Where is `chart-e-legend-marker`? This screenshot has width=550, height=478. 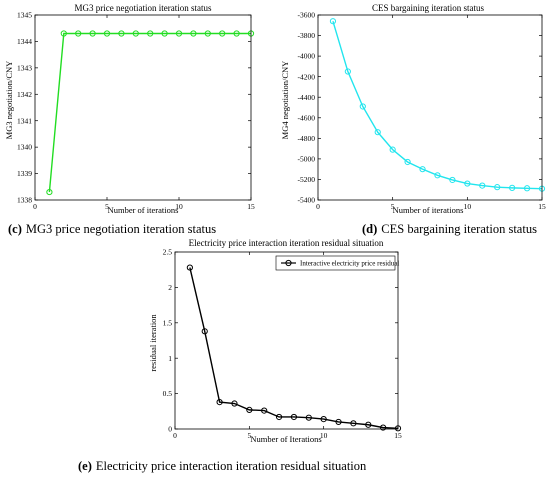 chart-e-legend-marker is located at coordinates (288, 263).